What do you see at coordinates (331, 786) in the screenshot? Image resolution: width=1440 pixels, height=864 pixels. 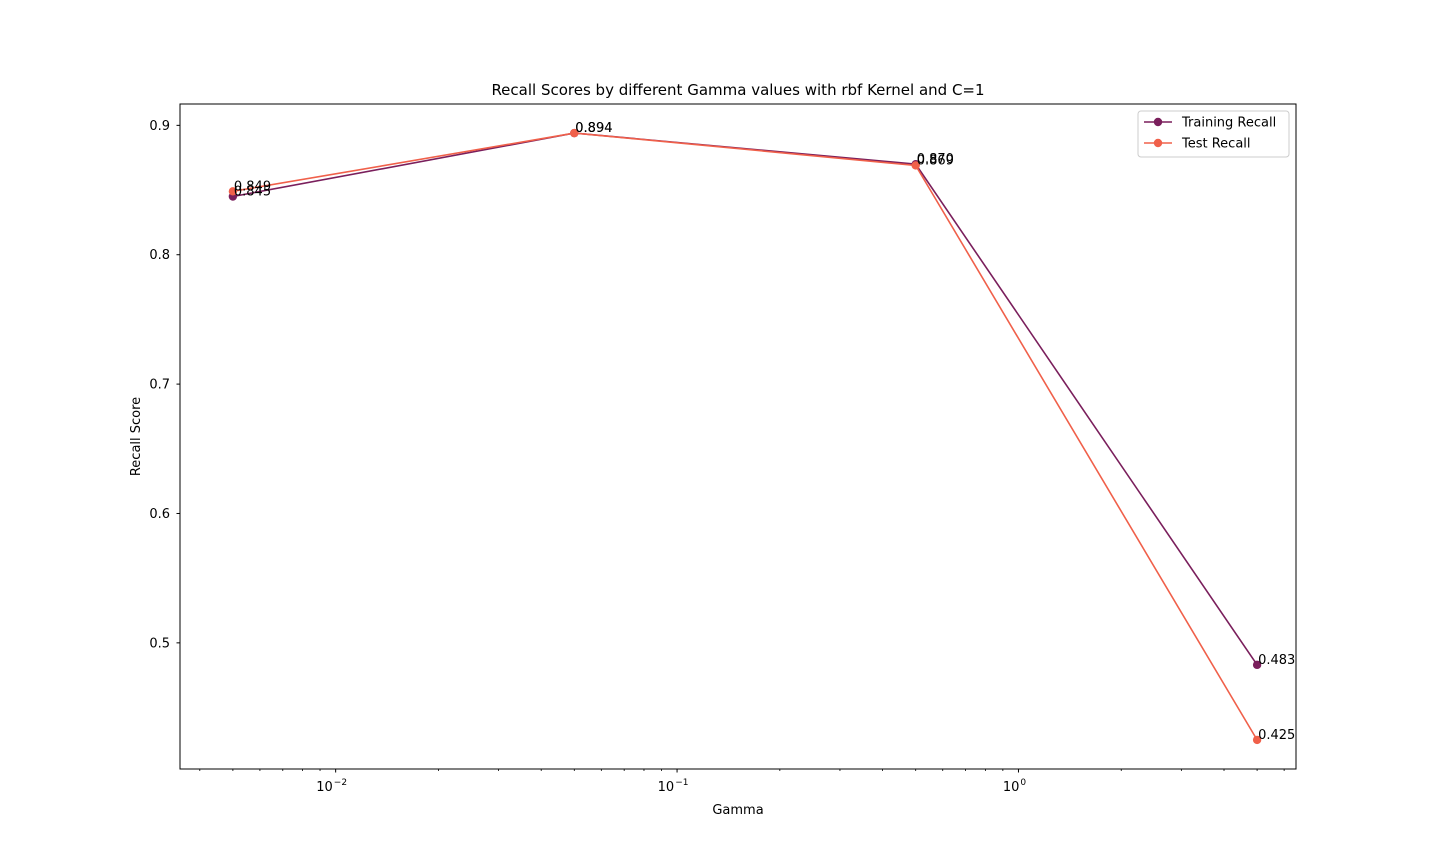 I see `x-tick-label: 10⁻²` at bounding box center [331, 786].